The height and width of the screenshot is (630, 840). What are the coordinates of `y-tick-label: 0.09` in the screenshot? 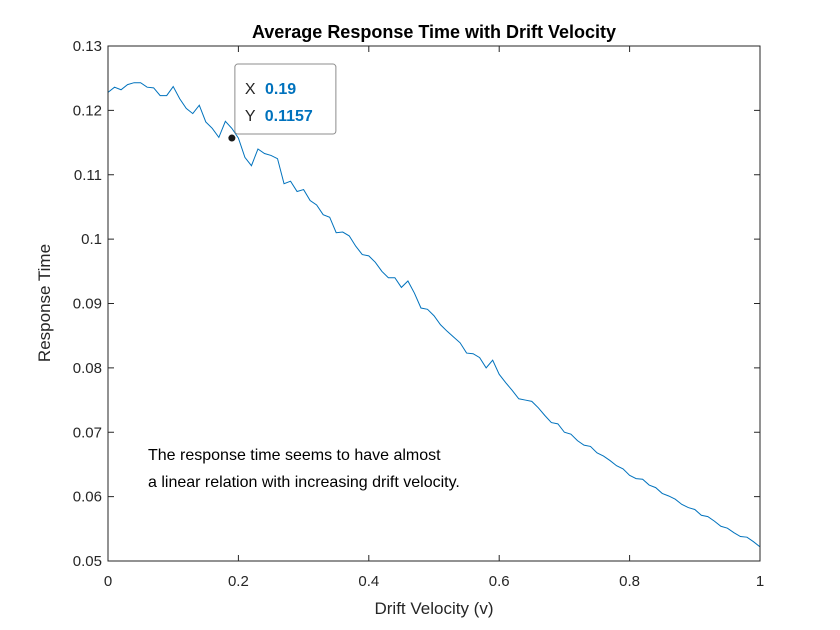 It's located at (87, 304).